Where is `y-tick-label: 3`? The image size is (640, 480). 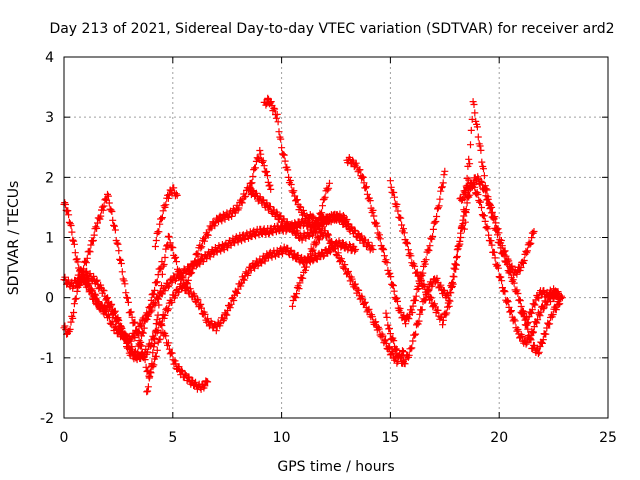 y-tick-label: 3 is located at coordinates (49, 118).